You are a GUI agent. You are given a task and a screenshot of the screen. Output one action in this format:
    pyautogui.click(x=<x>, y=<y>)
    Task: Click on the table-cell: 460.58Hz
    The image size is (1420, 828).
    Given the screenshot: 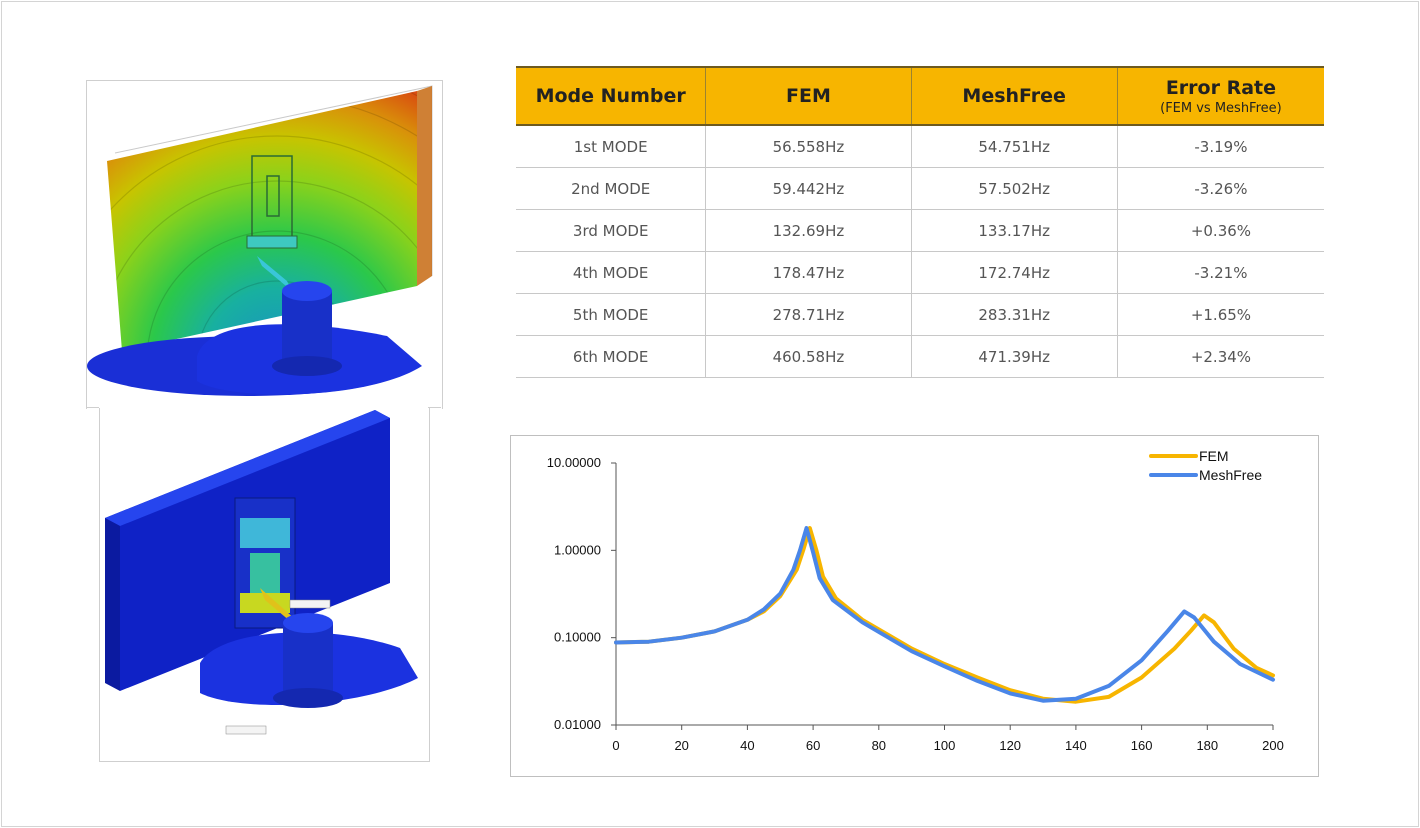 What is the action you would take?
    pyautogui.click(x=808, y=356)
    